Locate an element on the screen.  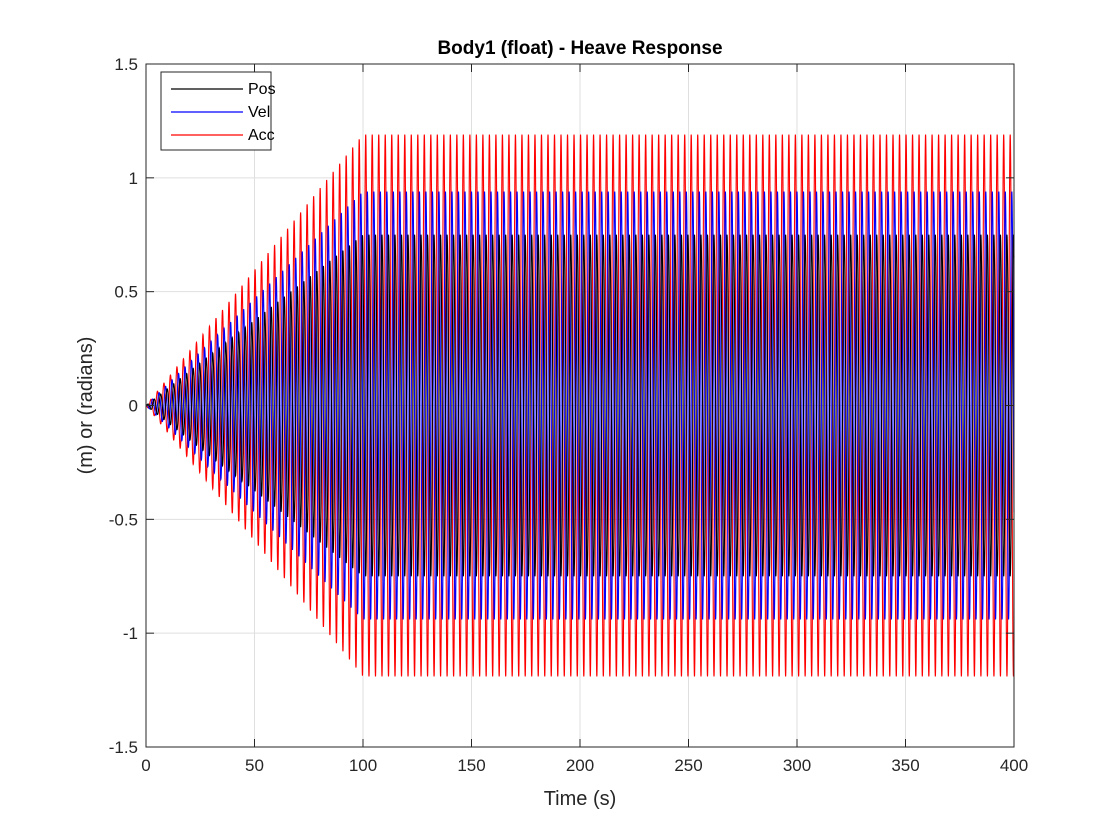
legend-label-acc: Acc is located at coordinates (261, 135).